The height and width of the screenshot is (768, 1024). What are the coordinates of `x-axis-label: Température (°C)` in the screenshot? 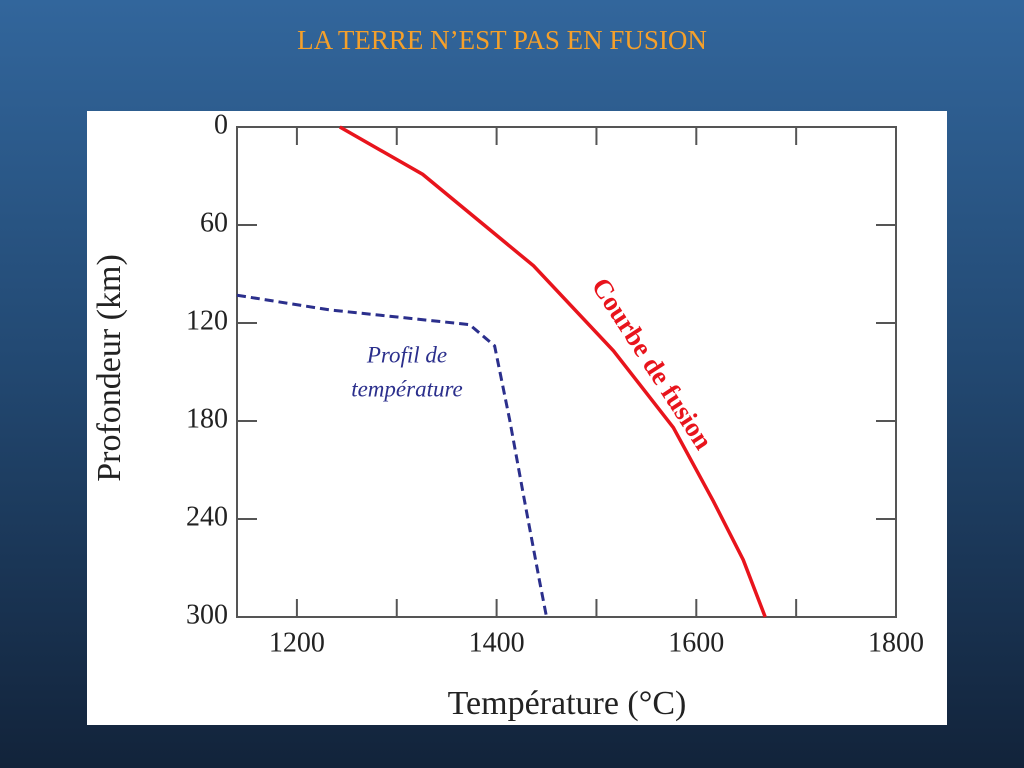 It's located at (567, 703).